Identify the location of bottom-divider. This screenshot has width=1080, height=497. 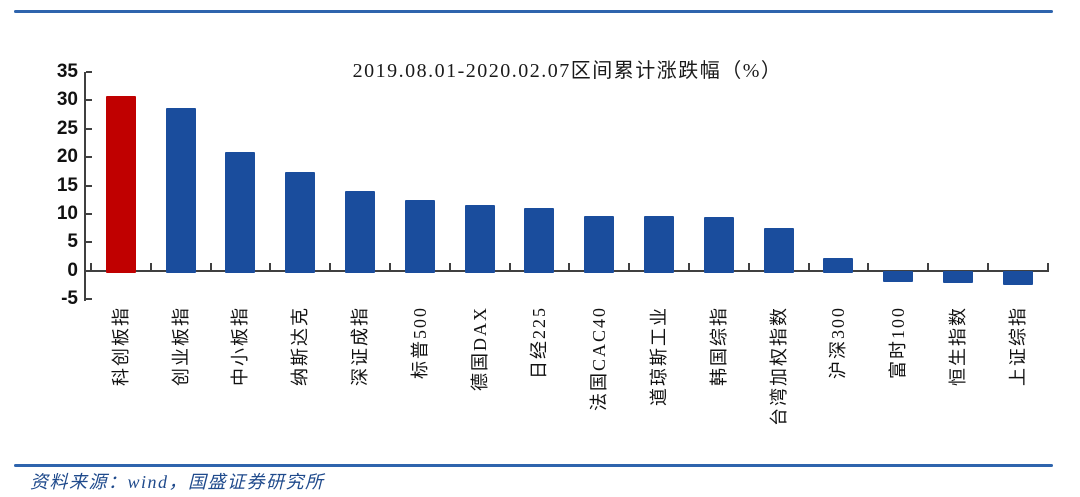
(533, 465).